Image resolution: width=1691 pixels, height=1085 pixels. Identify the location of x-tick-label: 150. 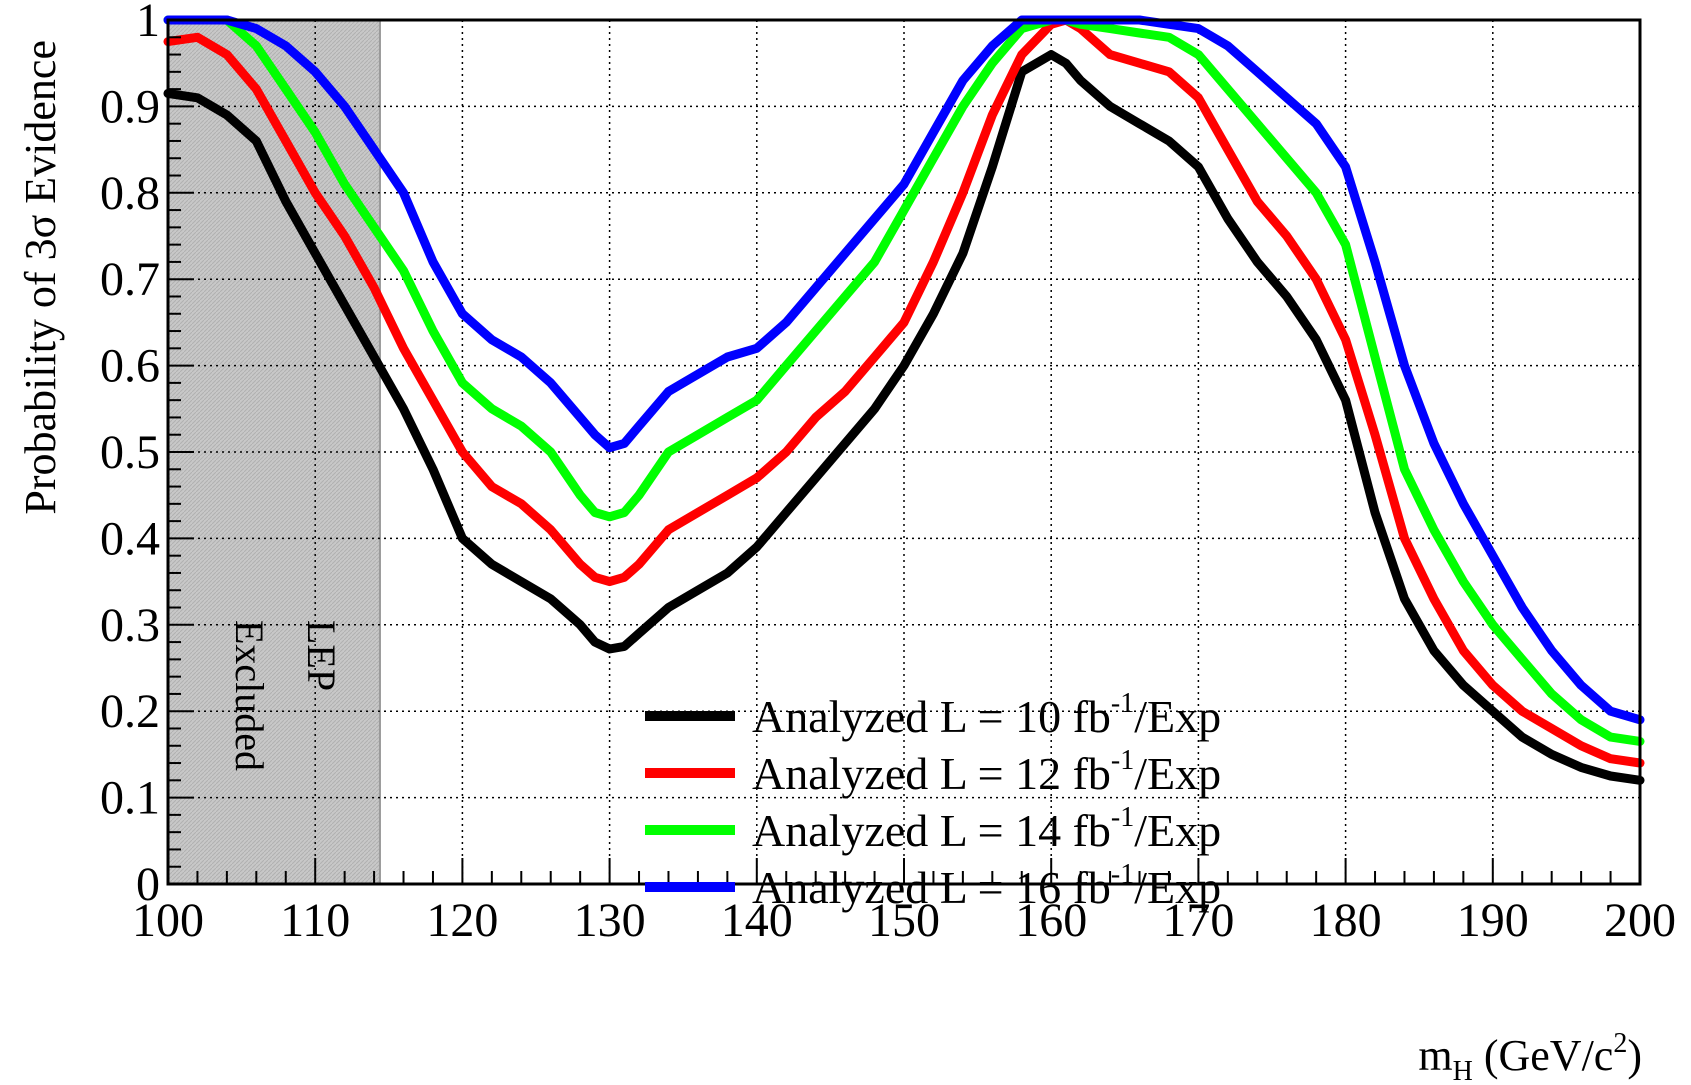
(904, 920).